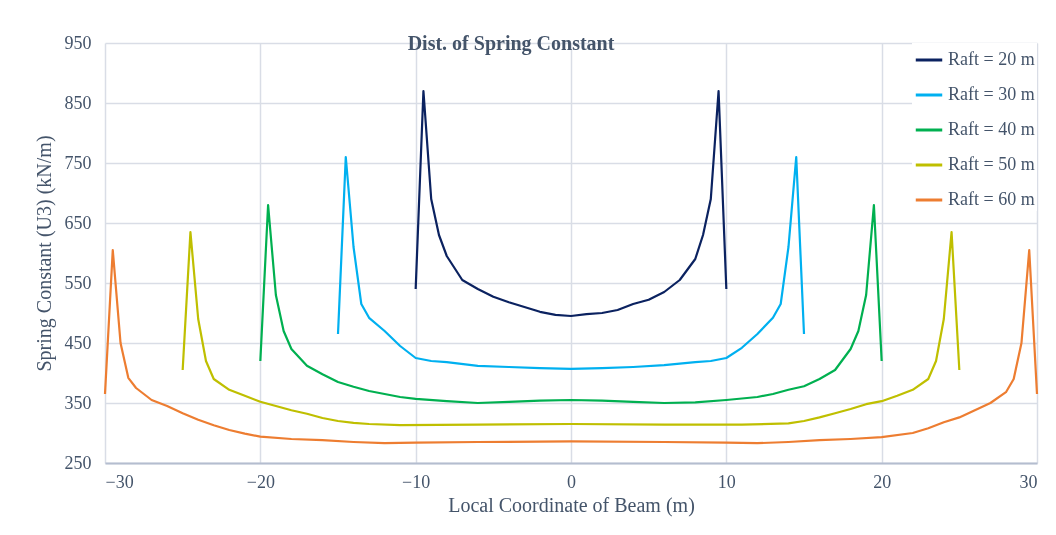  I want to click on legend-label: Raft = 30 m, so click(991, 94).